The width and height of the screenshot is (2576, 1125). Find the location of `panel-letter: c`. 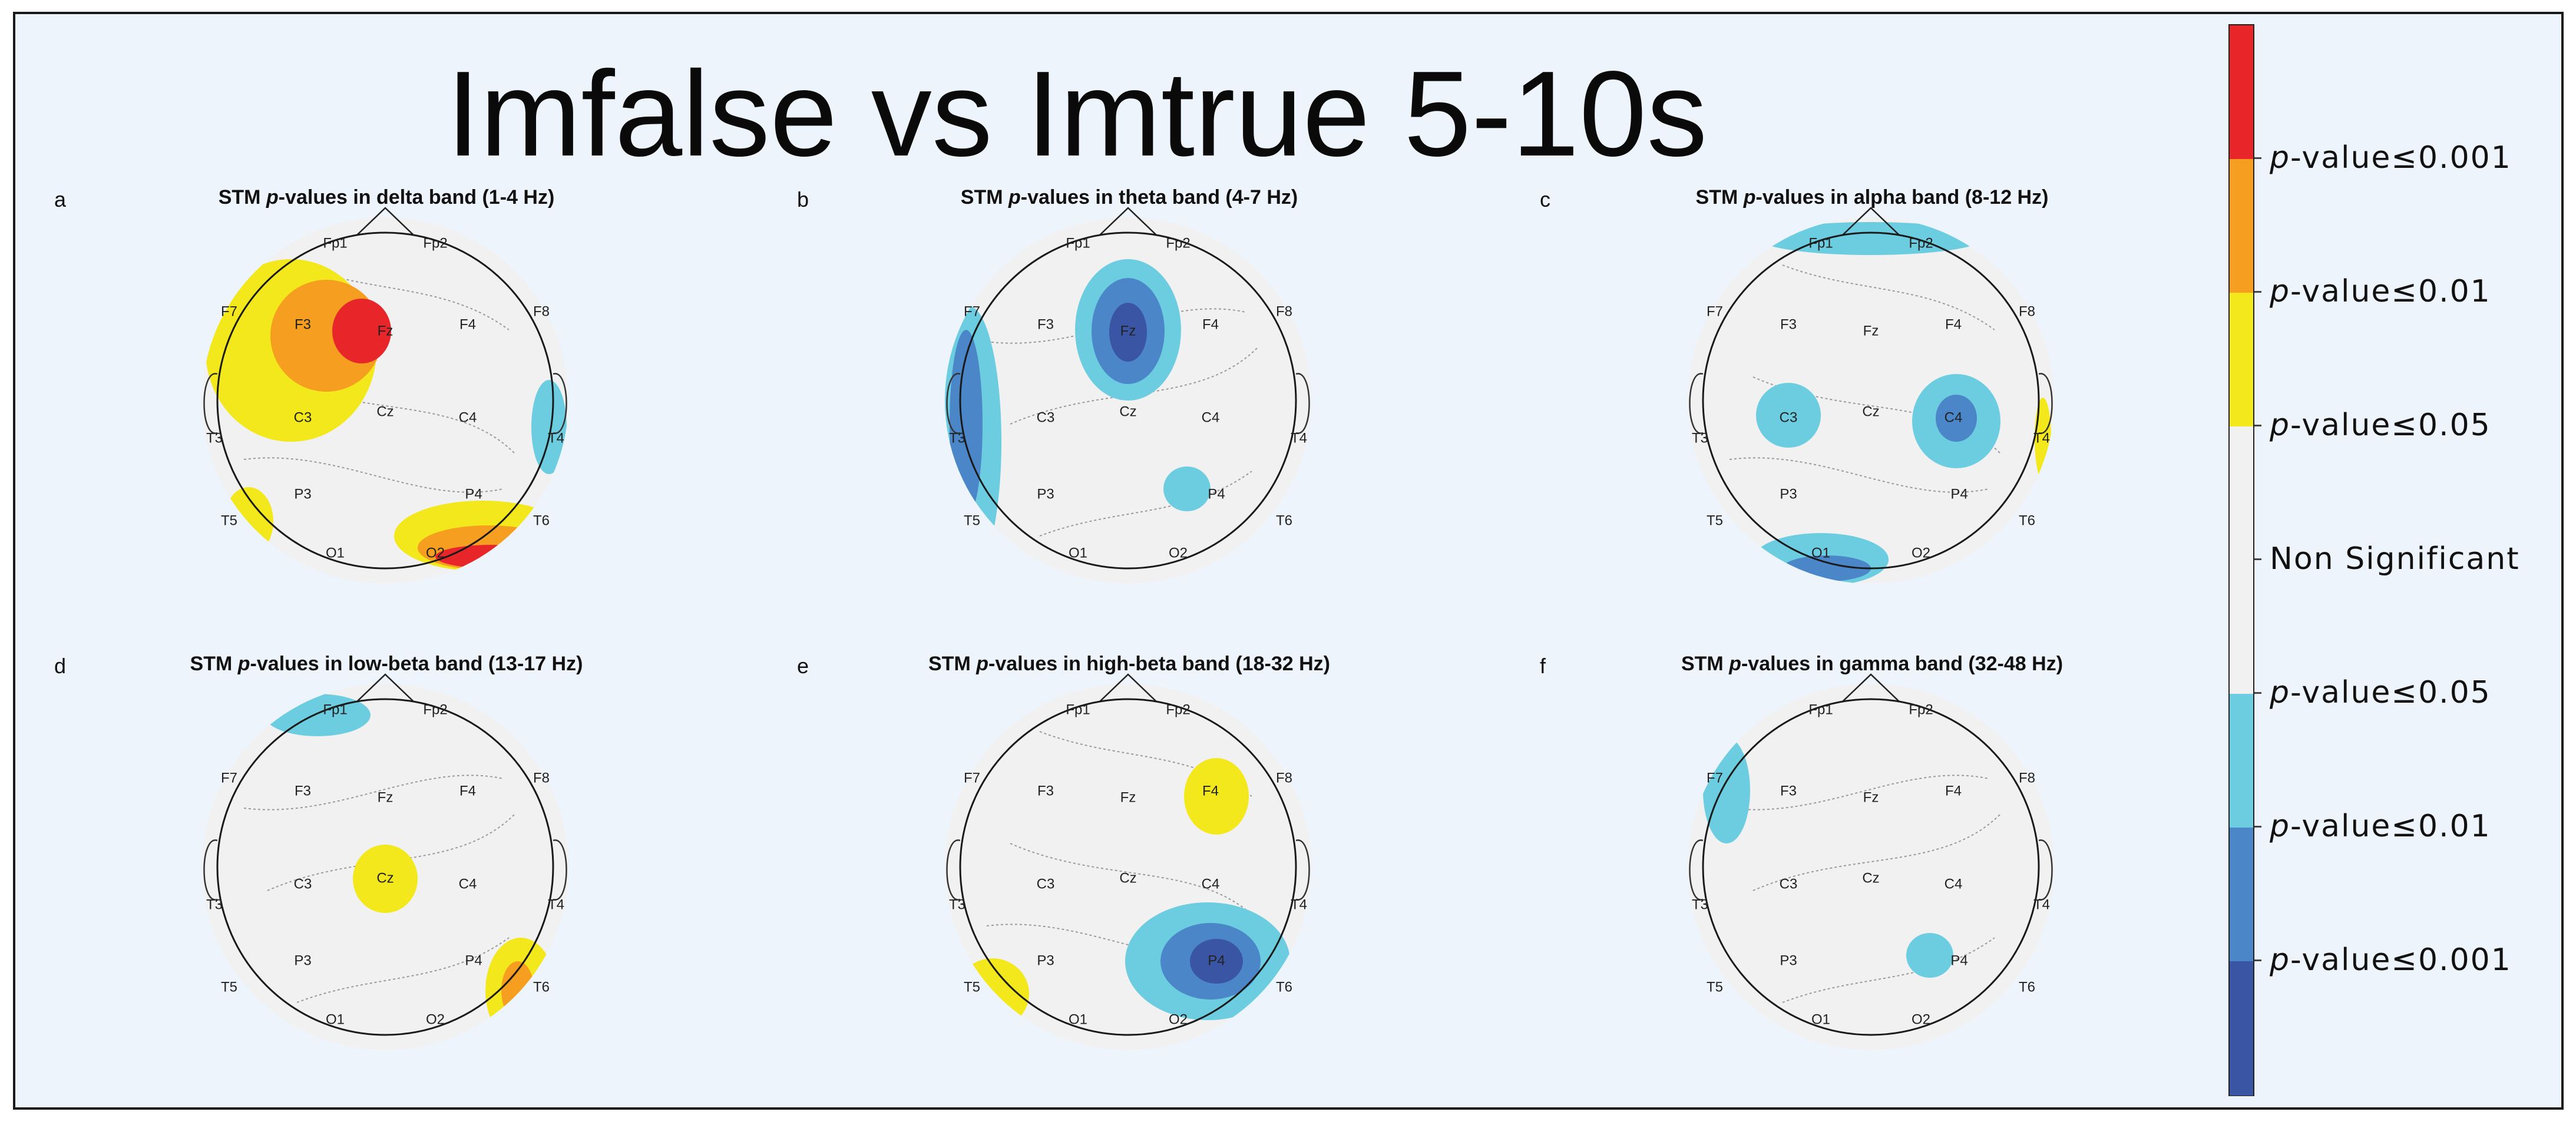

panel-letter: c is located at coordinates (1545, 199).